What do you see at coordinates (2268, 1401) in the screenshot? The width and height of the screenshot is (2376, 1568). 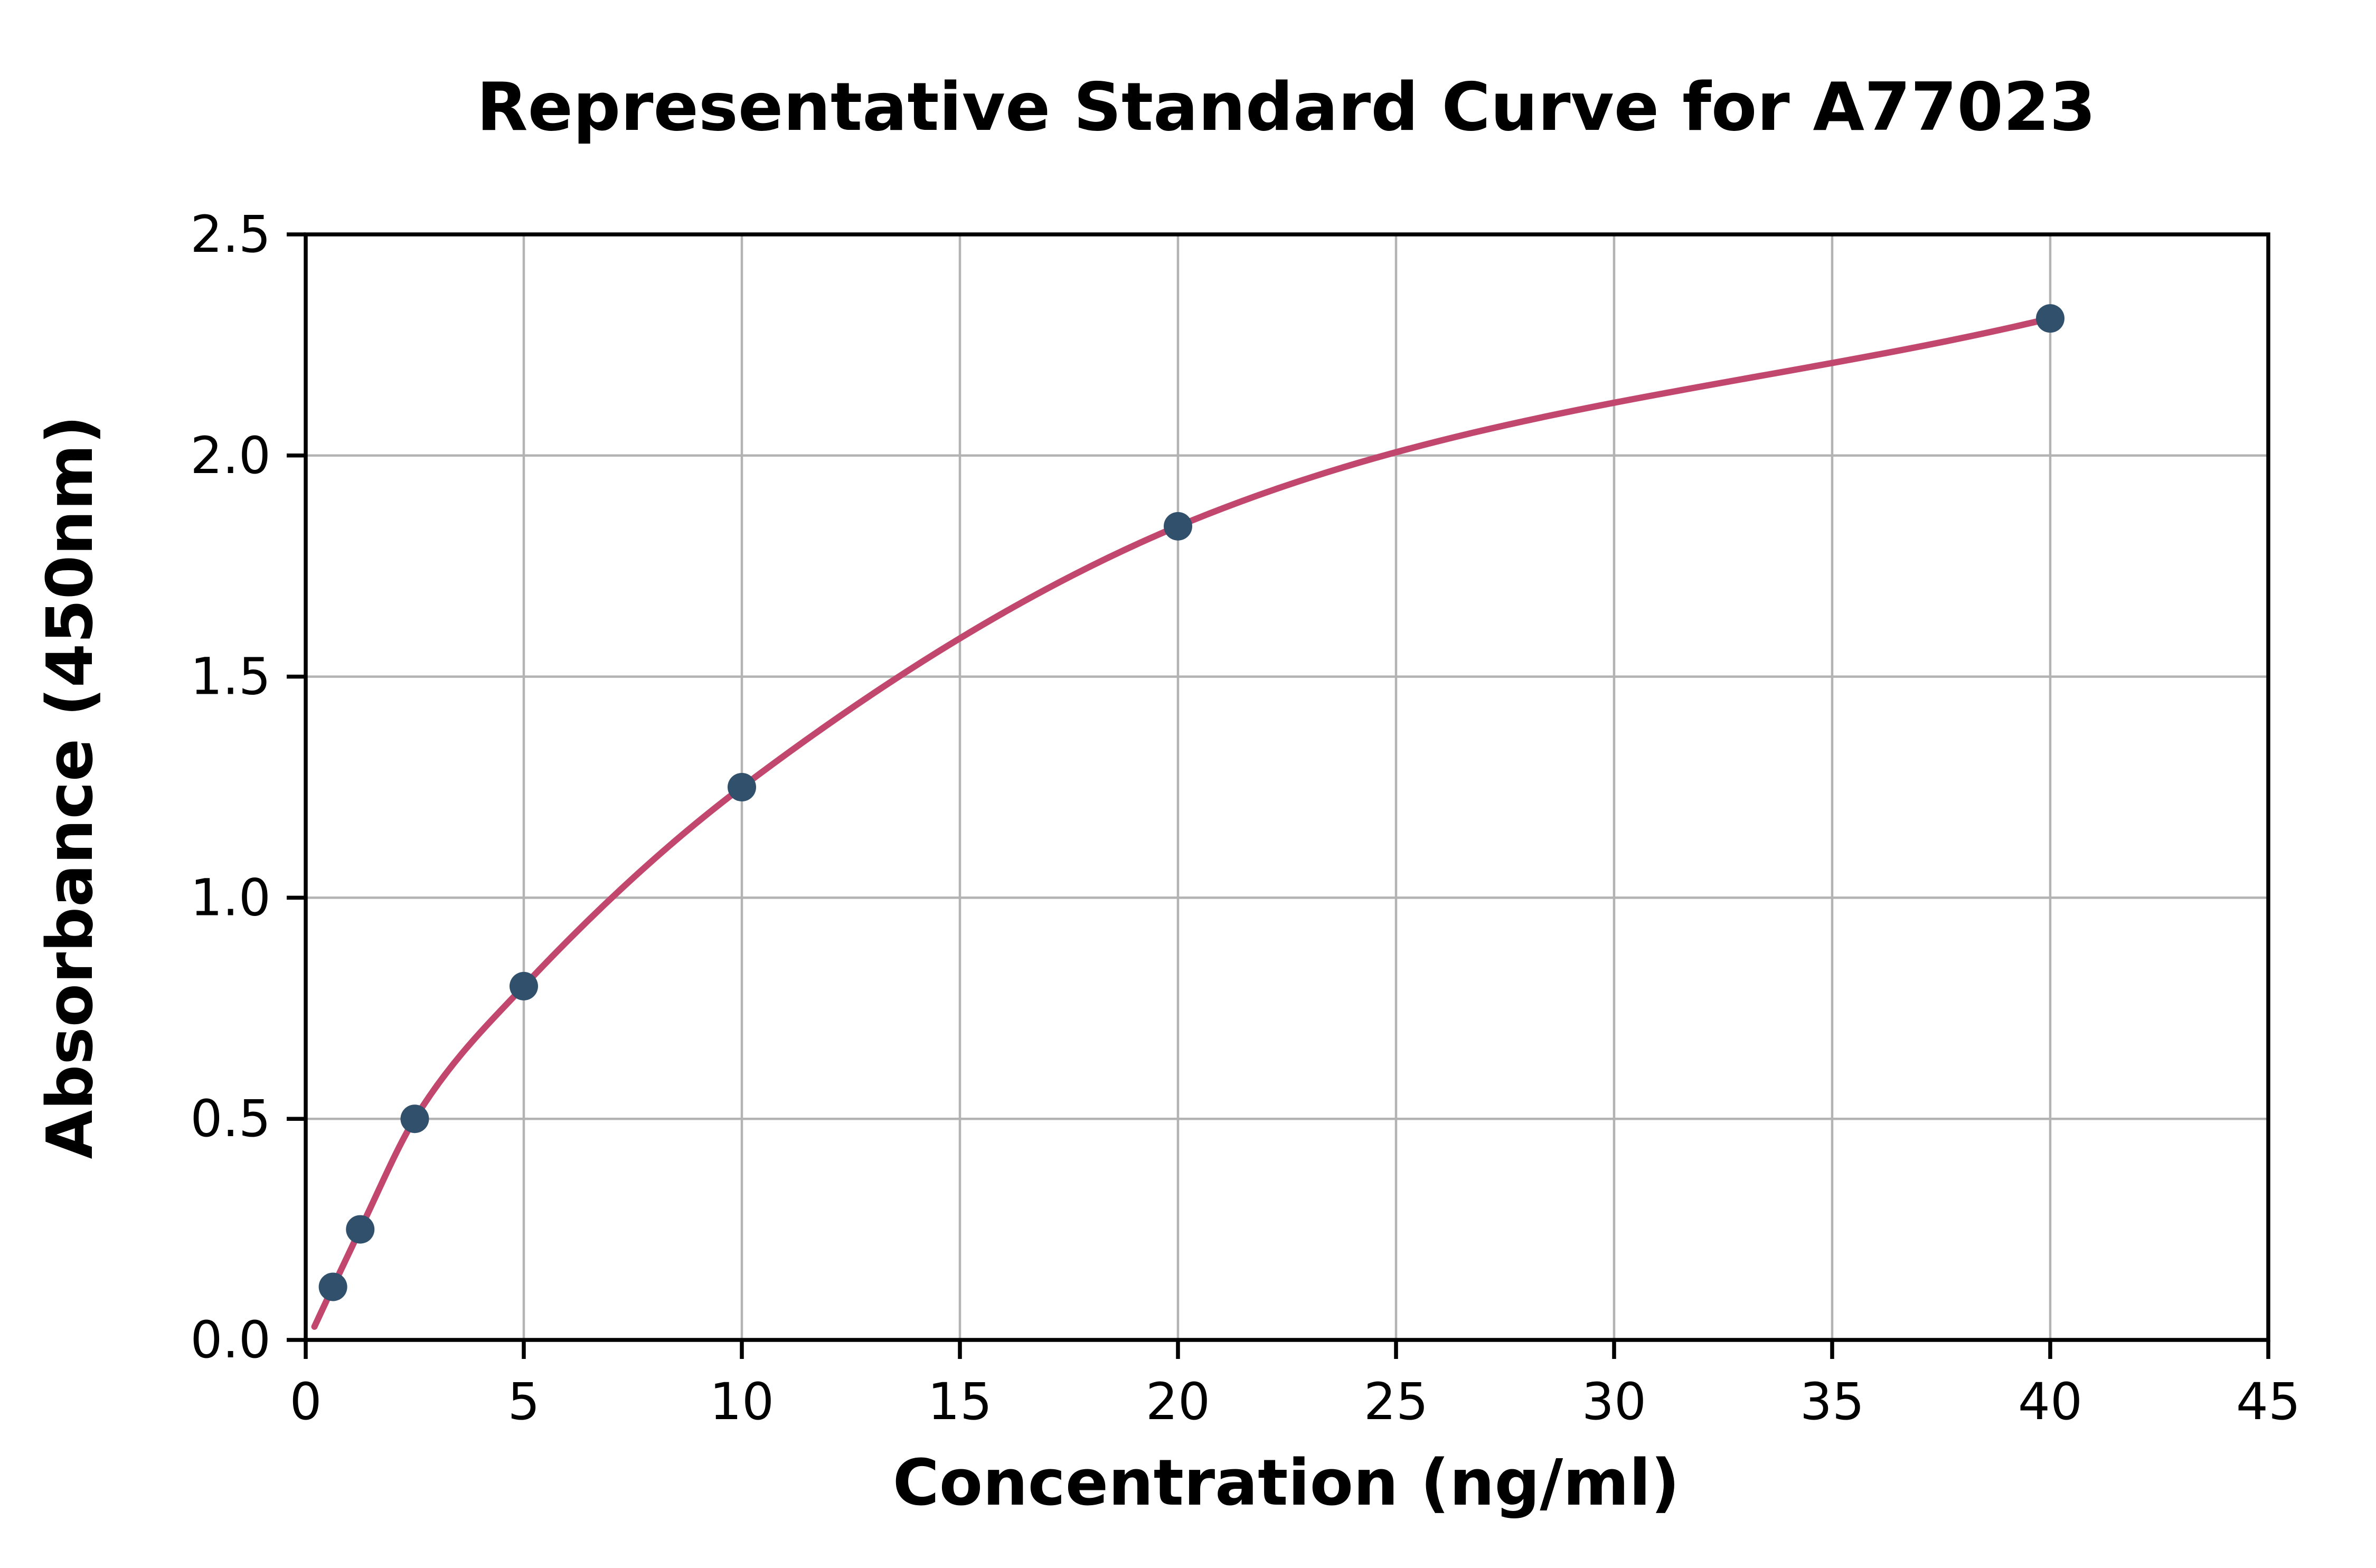 I see `x-tick-label: 45` at bounding box center [2268, 1401].